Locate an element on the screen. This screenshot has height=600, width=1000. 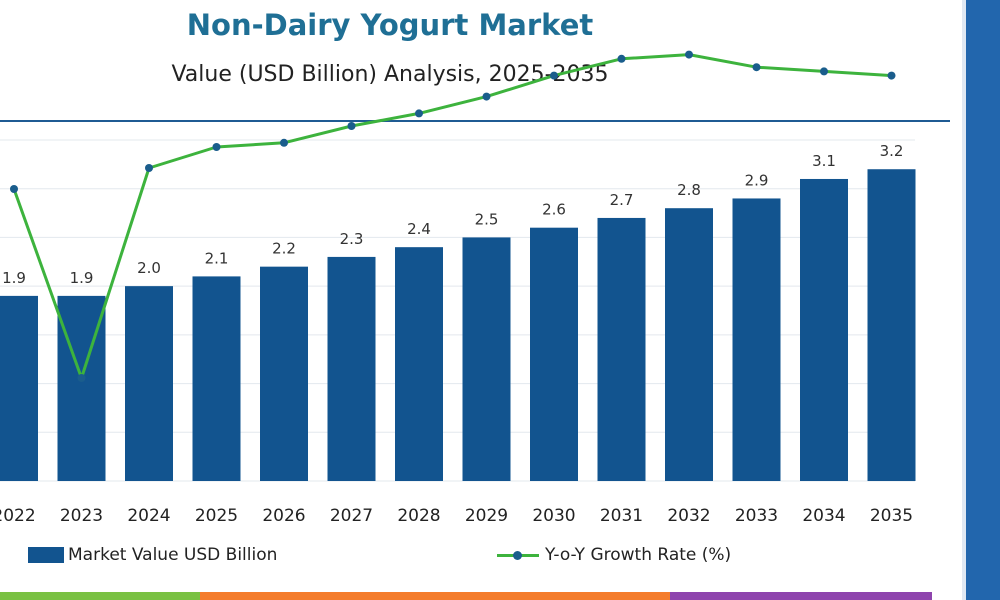
bar-value-label-2025: 2.1 is located at coordinates (217, 258).